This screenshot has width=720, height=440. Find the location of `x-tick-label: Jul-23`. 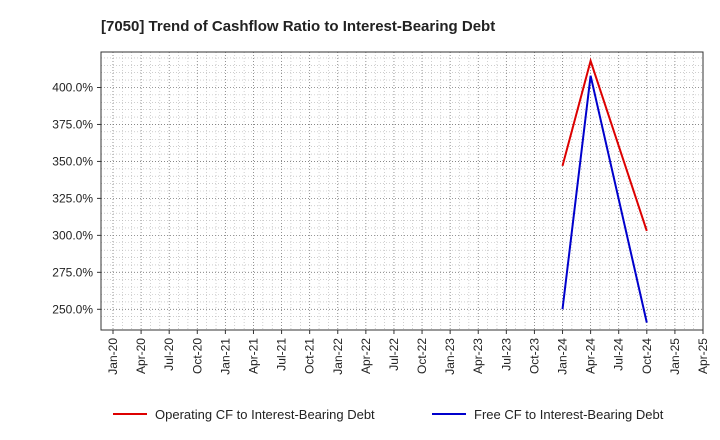

x-tick-label: Jul-23 is located at coordinates (506, 354).